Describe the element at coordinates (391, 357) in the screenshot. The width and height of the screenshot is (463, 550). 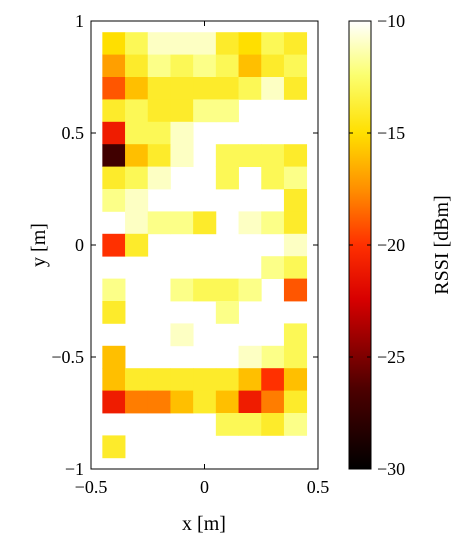
I see `colorbar-tick-label: −25` at that location.